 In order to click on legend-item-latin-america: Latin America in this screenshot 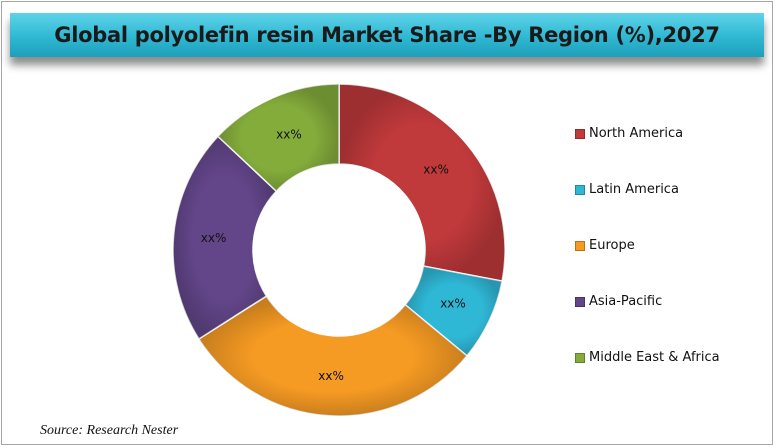, I will do `click(627, 189)`.